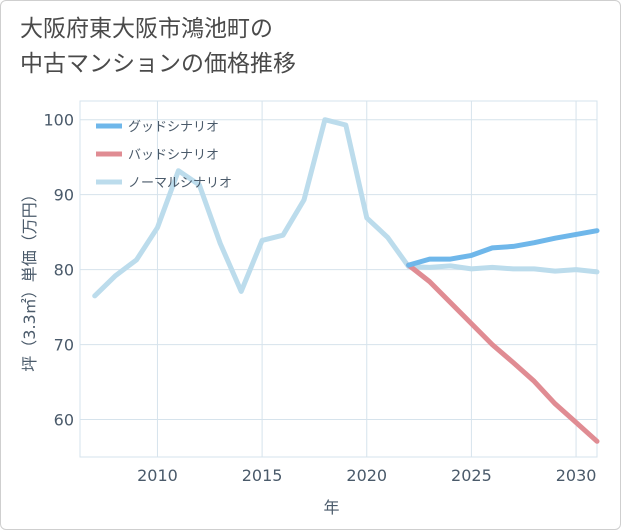  What do you see at coordinates (300, 47) in the screenshot?
I see `chart-title: 大阪府東大阪市鴻池町の 中古マンションの価格推移` at bounding box center [300, 47].